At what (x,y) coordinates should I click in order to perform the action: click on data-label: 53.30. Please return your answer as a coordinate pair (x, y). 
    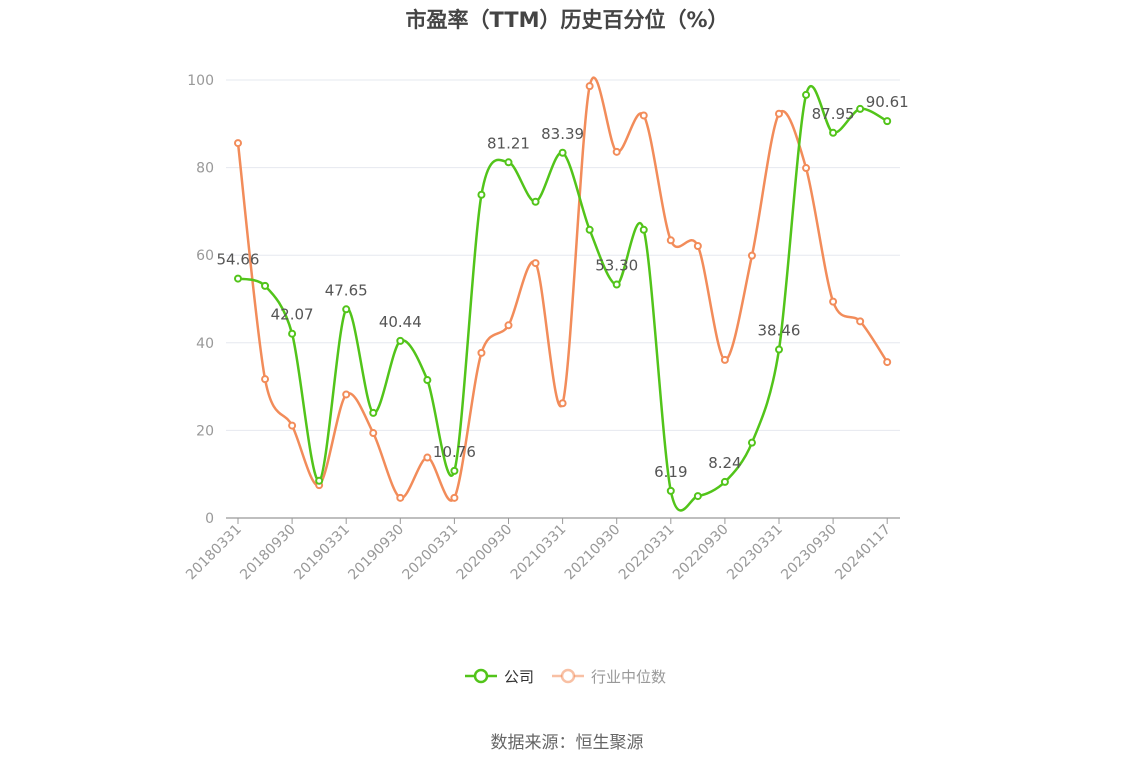
    Looking at the image, I should click on (616, 266).